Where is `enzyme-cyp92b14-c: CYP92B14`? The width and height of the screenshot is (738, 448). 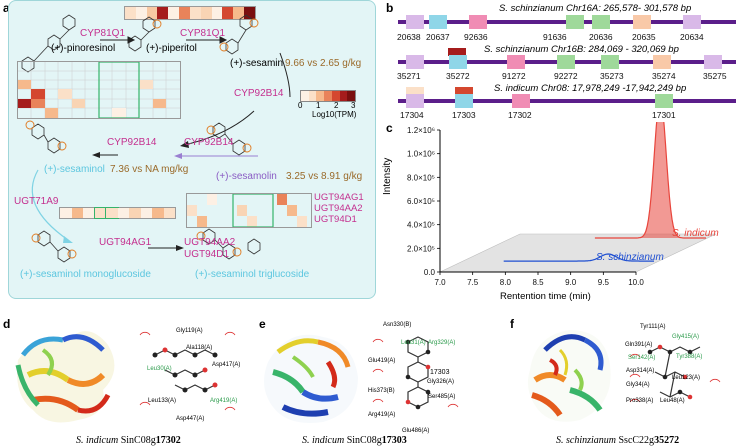 enzyme-cyp92b14-c: CYP92B14 is located at coordinates (209, 142).